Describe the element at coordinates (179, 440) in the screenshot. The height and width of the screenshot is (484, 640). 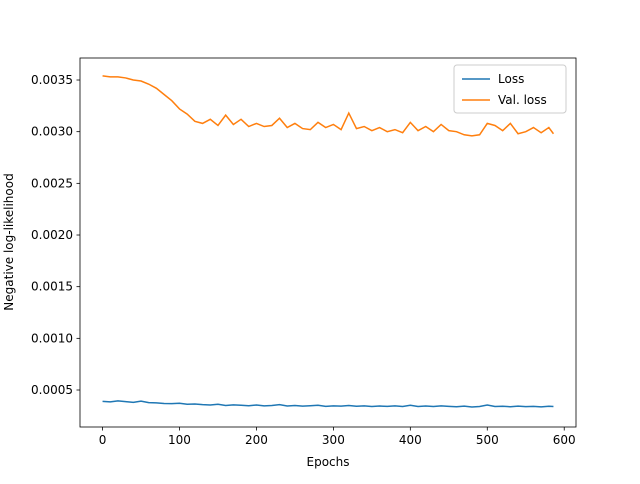
I see `x-tick-label: 100` at that location.